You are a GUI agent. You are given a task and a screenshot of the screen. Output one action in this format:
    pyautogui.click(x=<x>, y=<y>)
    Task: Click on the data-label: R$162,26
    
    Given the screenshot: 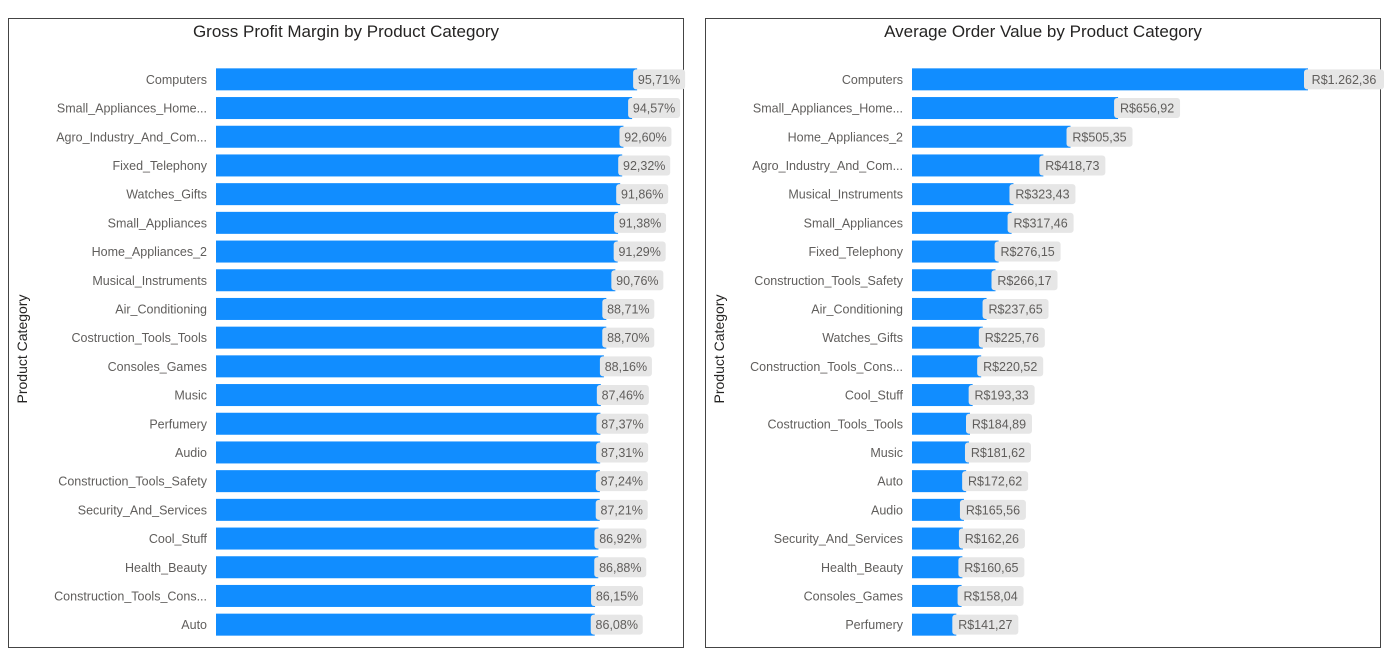 What is the action you would take?
    pyautogui.click(x=992, y=539)
    